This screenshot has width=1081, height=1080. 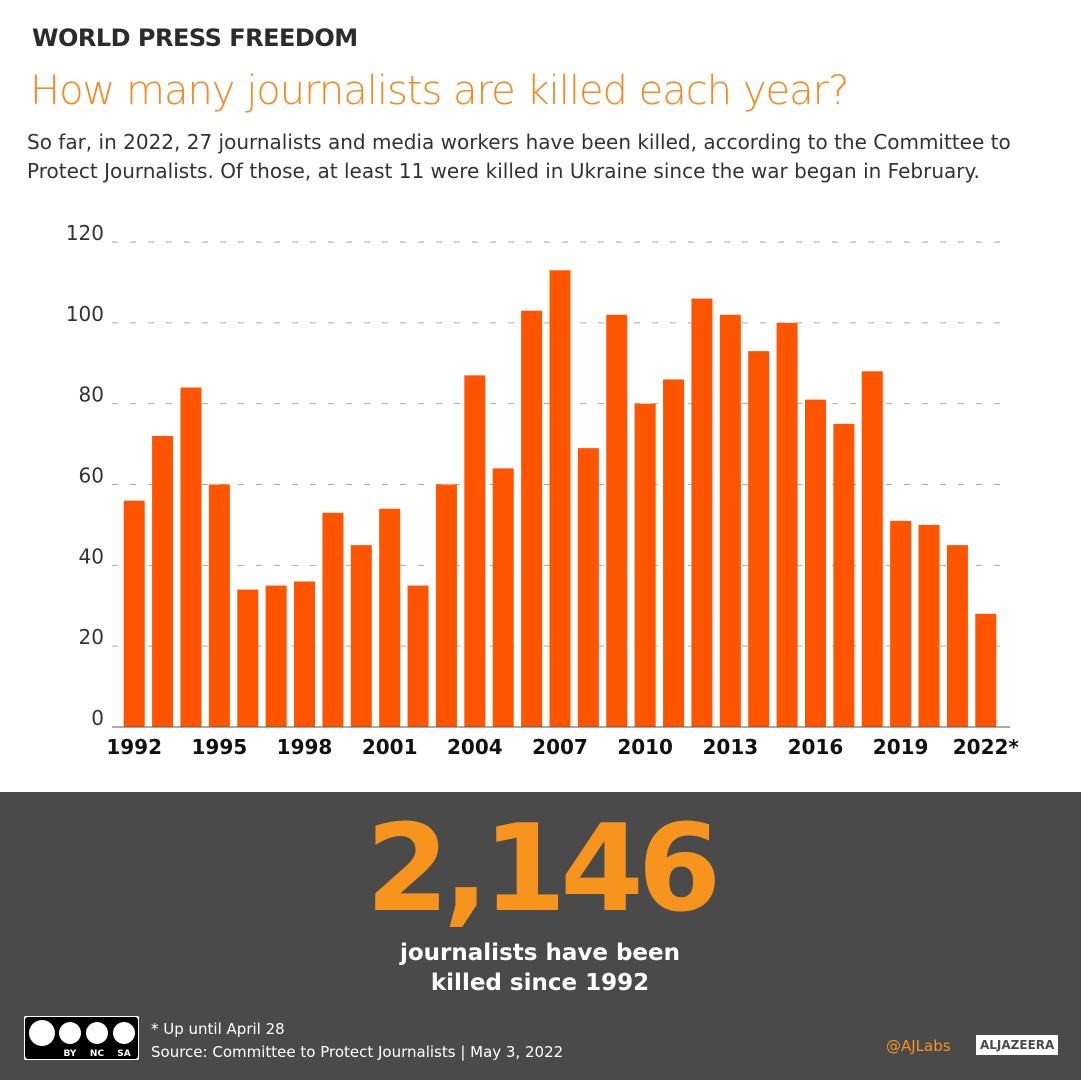 What do you see at coordinates (134, 747) in the screenshot?
I see `x-tick-label: 1992` at bounding box center [134, 747].